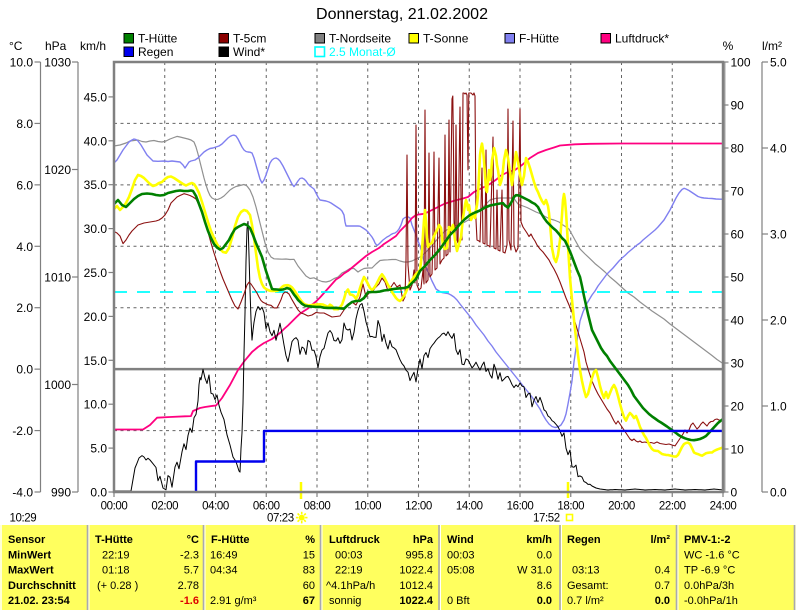 The width and height of the screenshot is (800, 610). Describe the element at coordinates (707, 540) in the screenshot. I see `svg-text: PMV-1:-2` at that location.